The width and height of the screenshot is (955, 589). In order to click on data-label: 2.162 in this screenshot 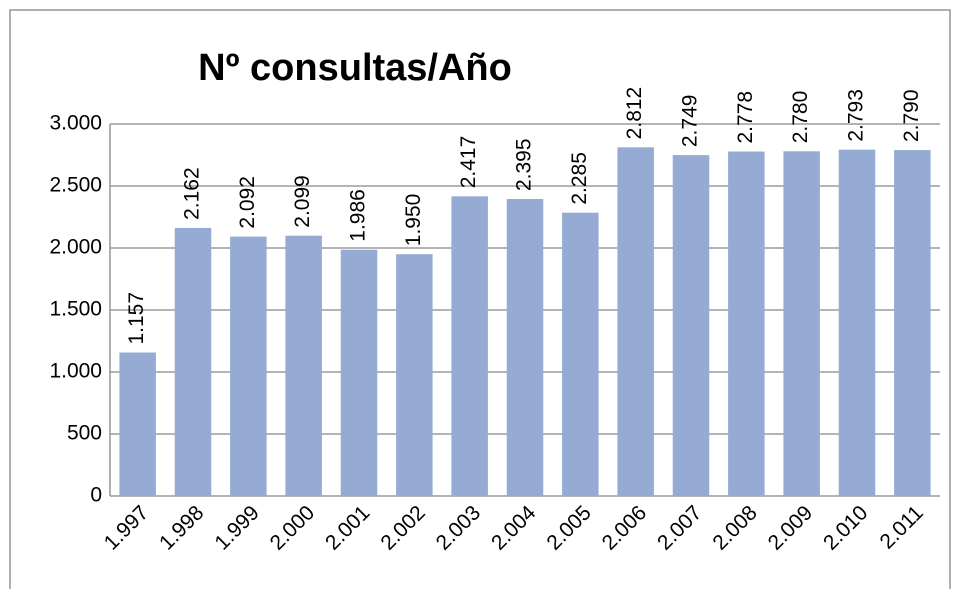, I will do `click(192, 193)`.